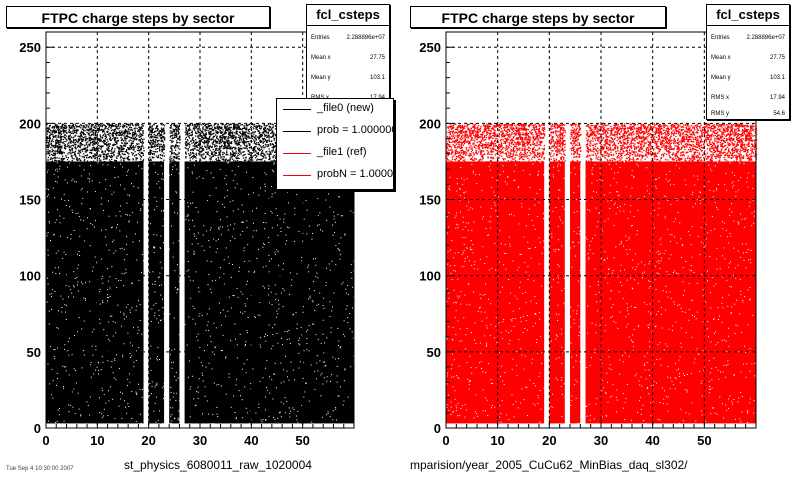  What do you see at coordinates (497, 440) in the screenshot?
I see `right-x-tick-label-10: 10` at bounding box center [497, 440].